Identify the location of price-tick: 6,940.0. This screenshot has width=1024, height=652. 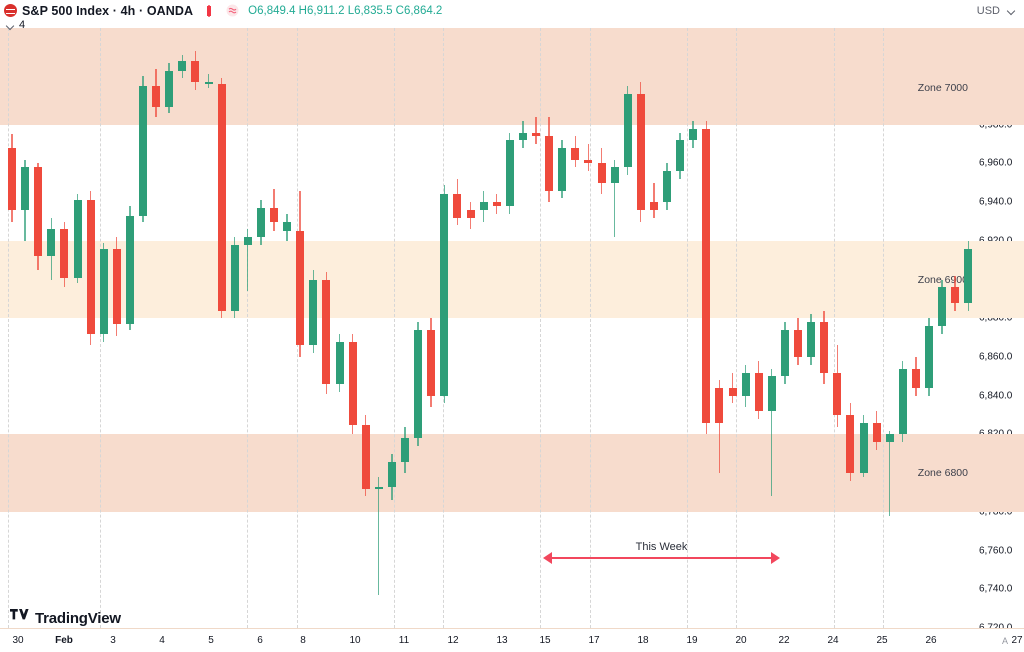
(996, 202).